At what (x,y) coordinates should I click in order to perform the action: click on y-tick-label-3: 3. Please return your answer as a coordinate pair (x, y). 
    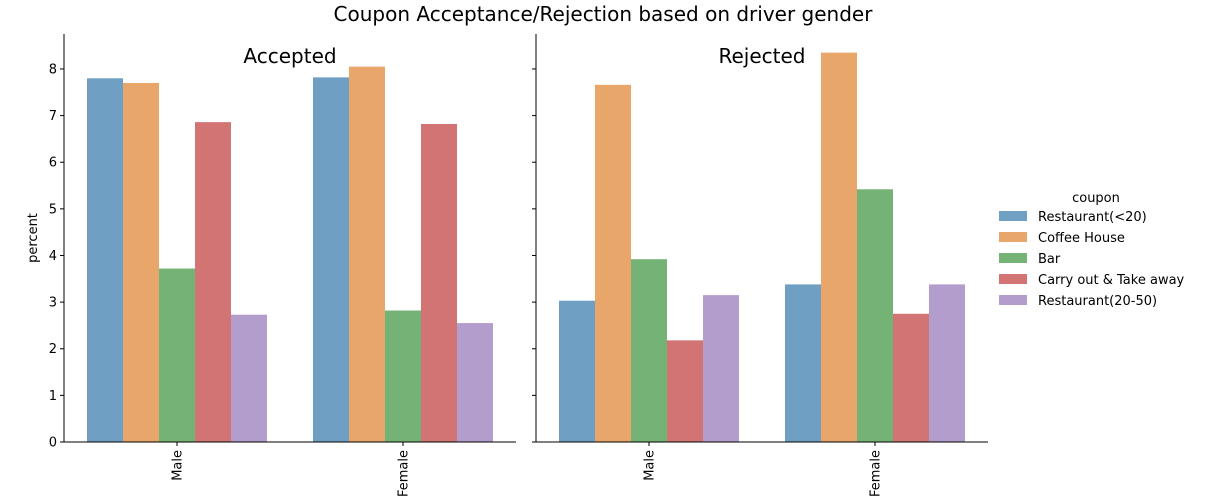
    Looking at the image, I should click on (53, 303).